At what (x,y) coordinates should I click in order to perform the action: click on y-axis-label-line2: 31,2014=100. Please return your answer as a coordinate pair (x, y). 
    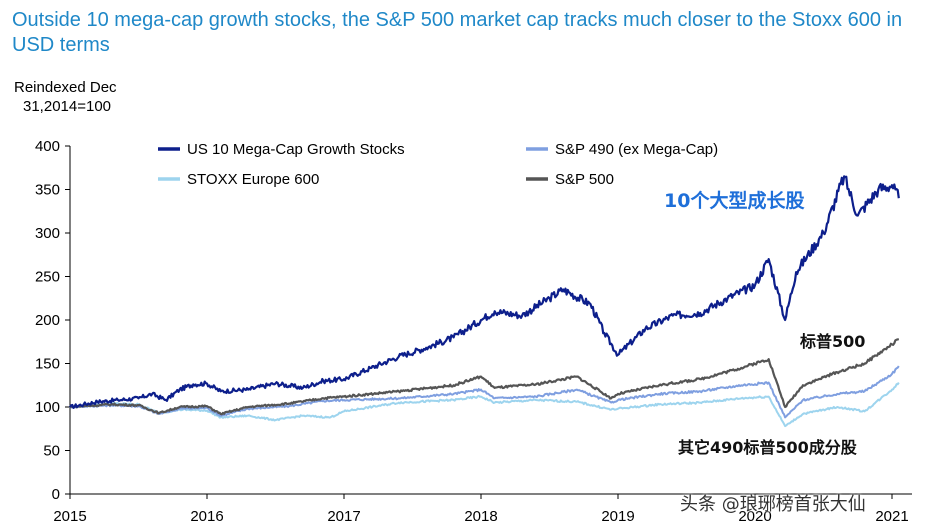
    Looking at the image, I should click on (67, 106).